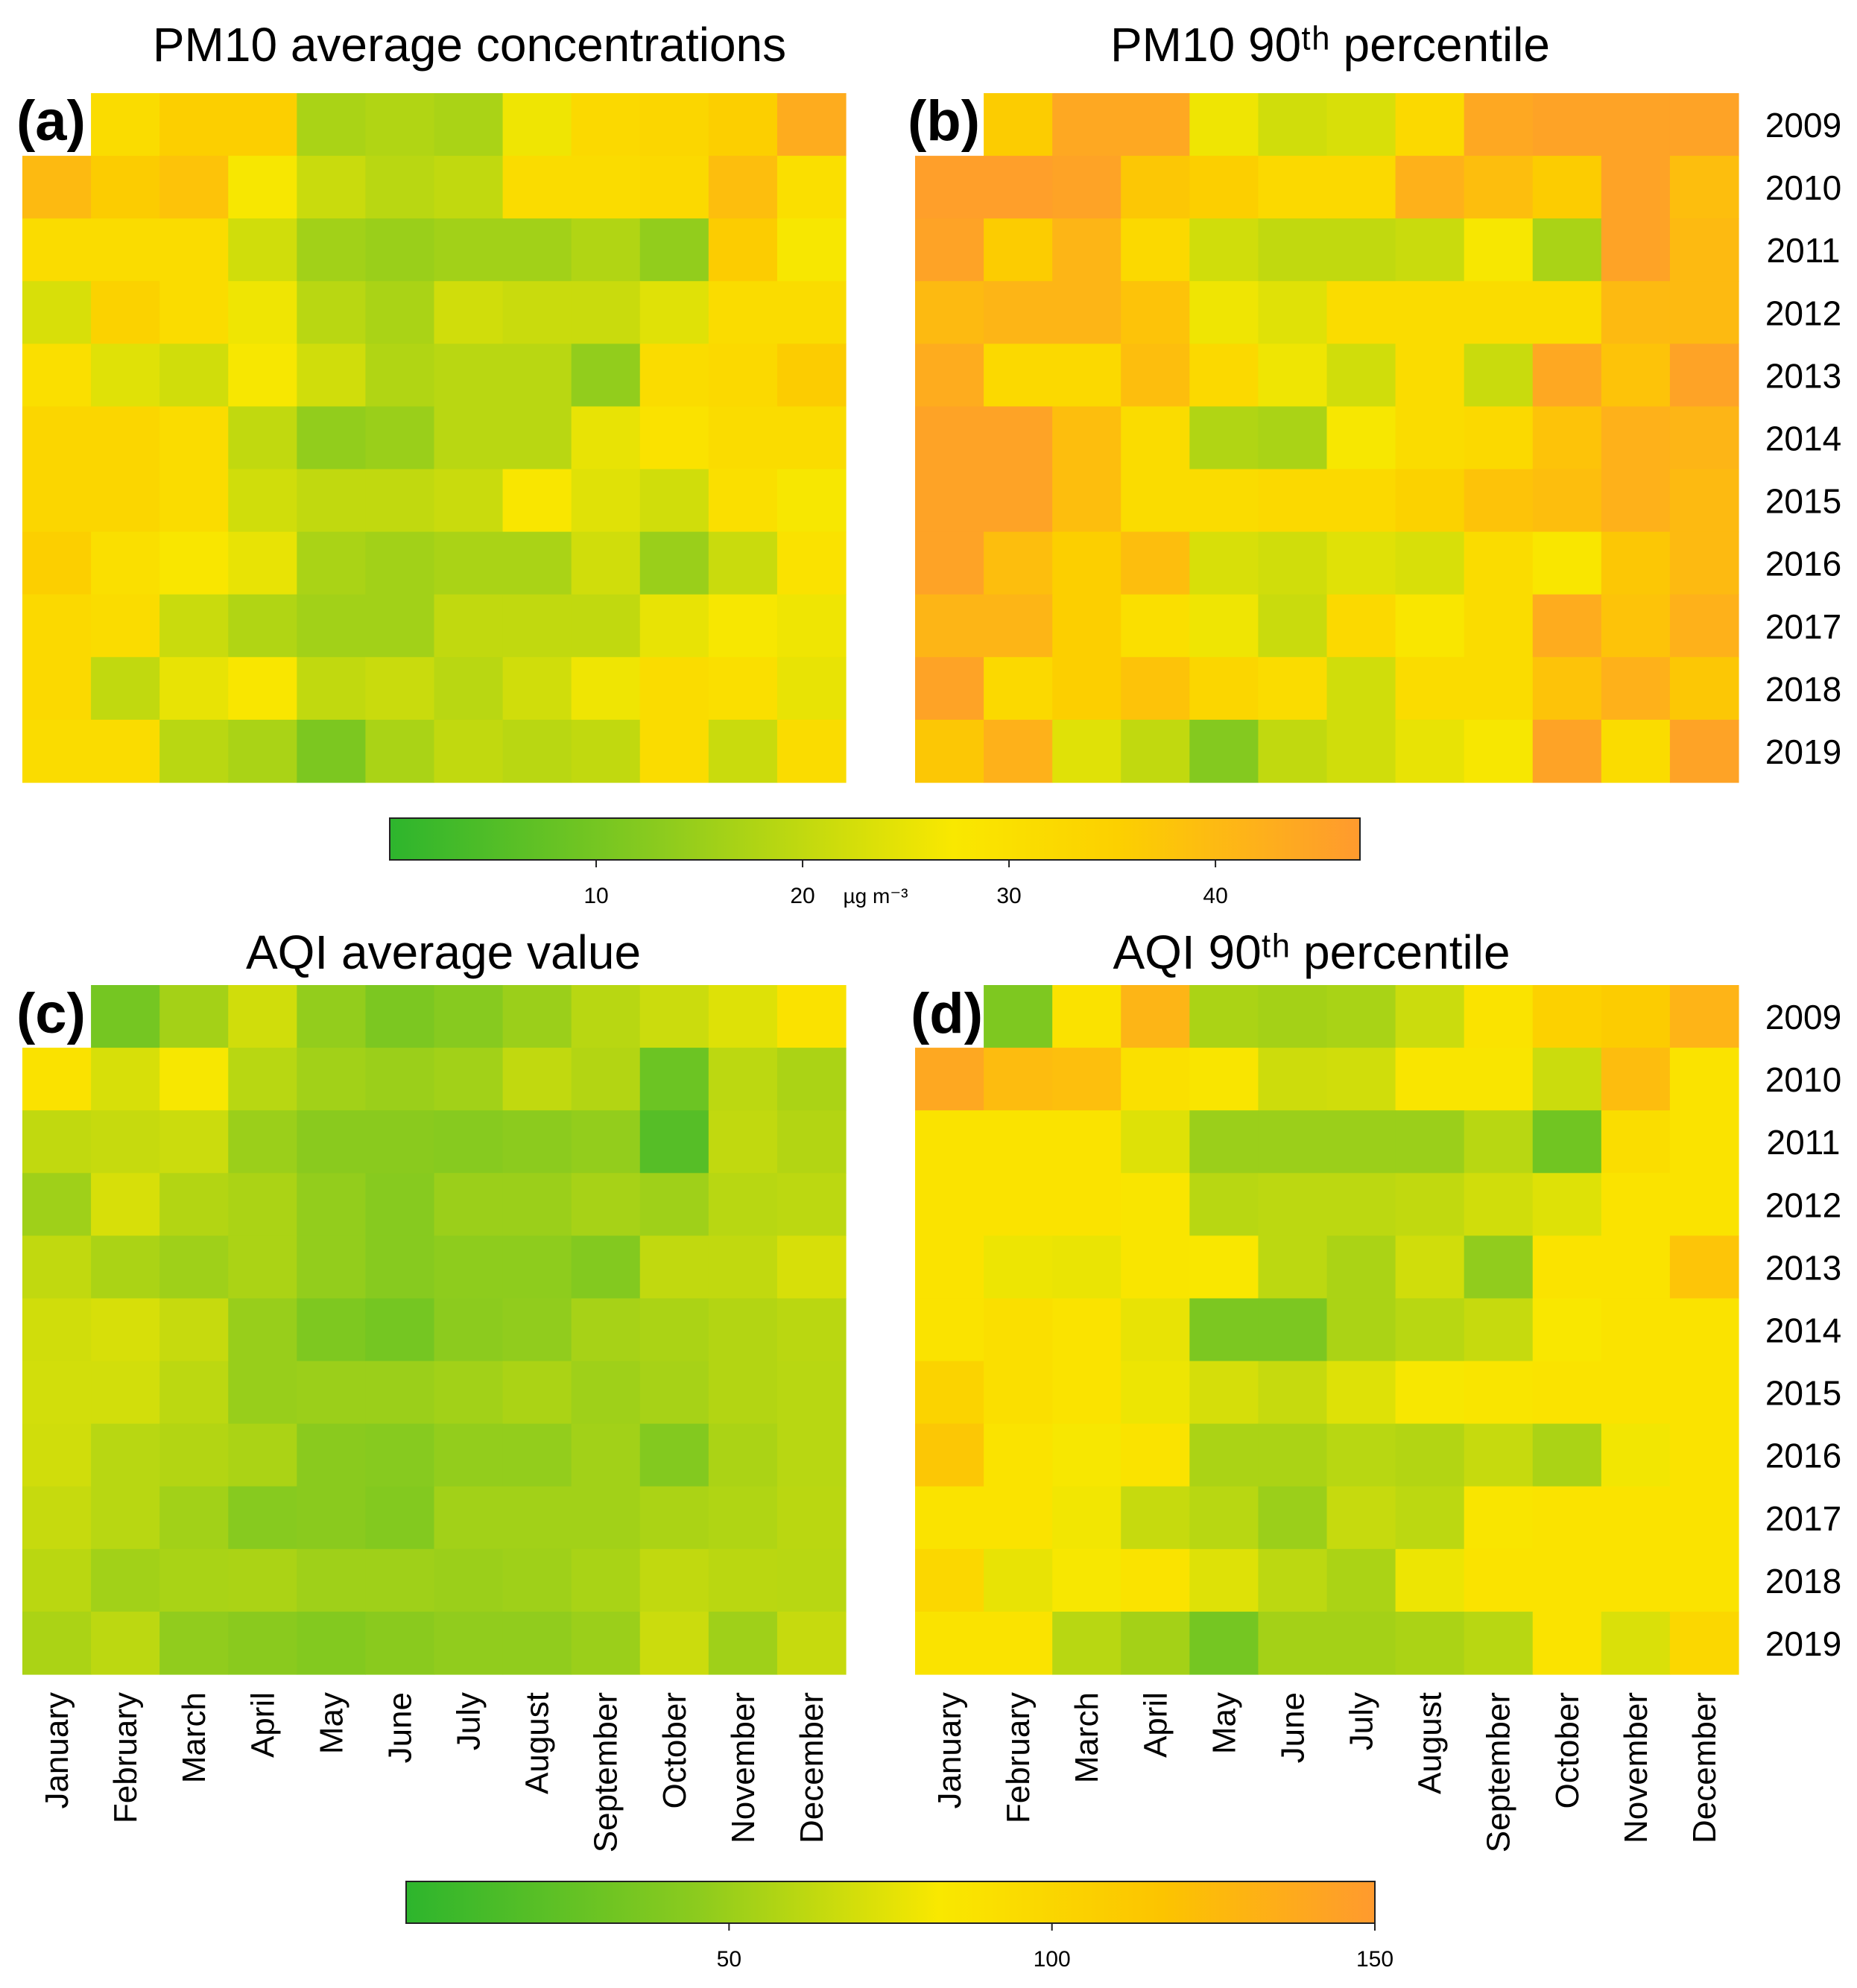 This screenshot has width=1857, height=1988. What do you see at coordinates (1704, 1767) in the screenshot?
I see `month-label: December` at bounding box center [1704, 1767].